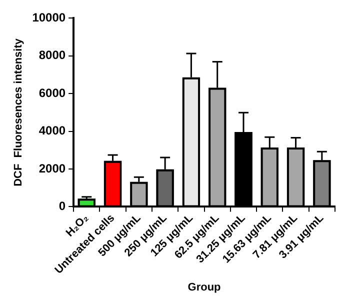  Describe the element at coordinates (49, 17) in the screenshot. I see `y-tick-label: 10000` at that location.